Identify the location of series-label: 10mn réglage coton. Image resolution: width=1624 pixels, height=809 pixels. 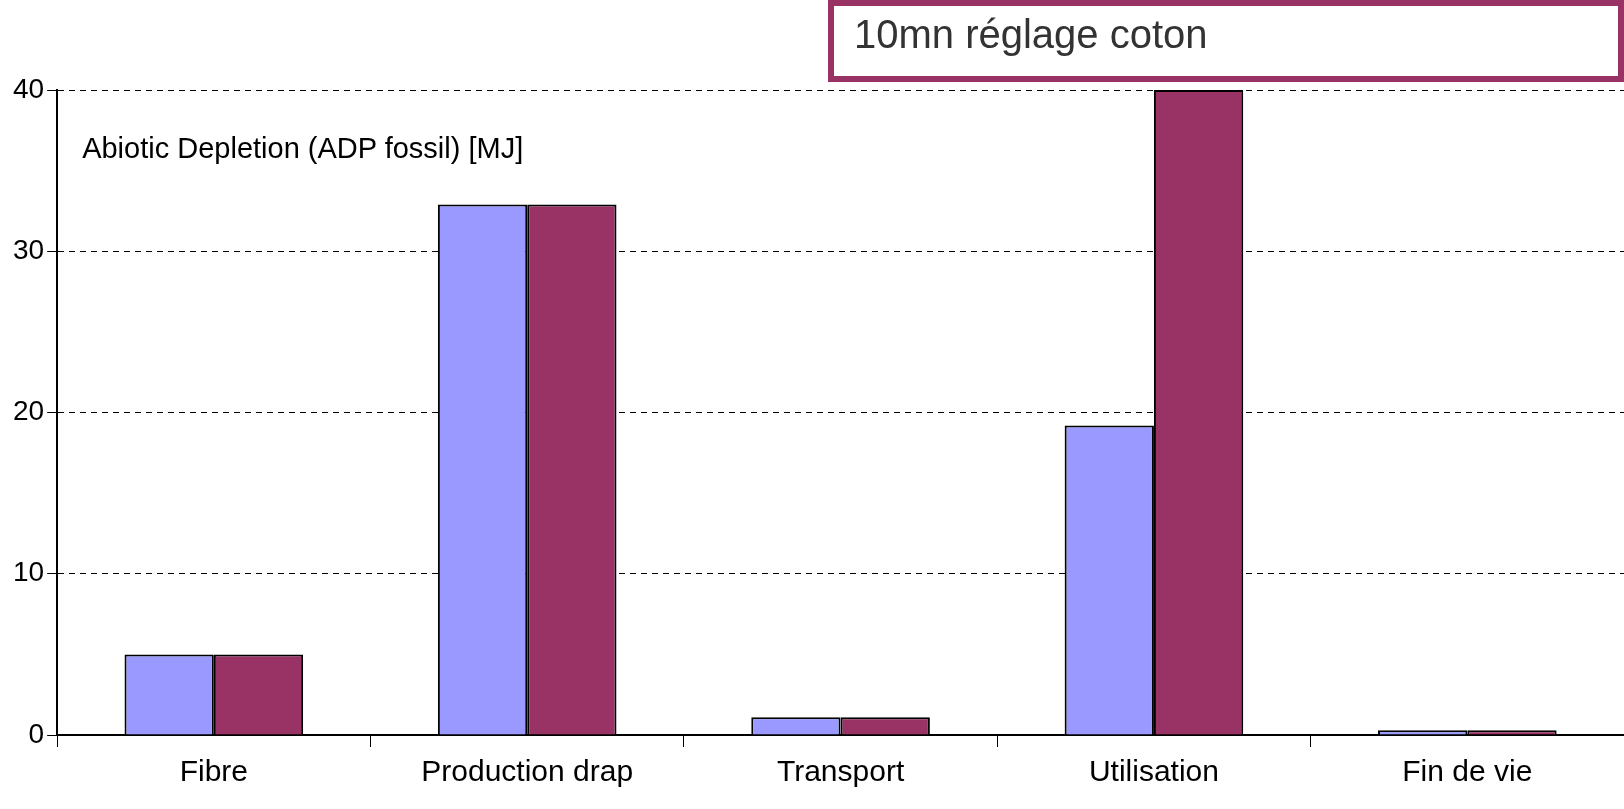
(1226, 41).